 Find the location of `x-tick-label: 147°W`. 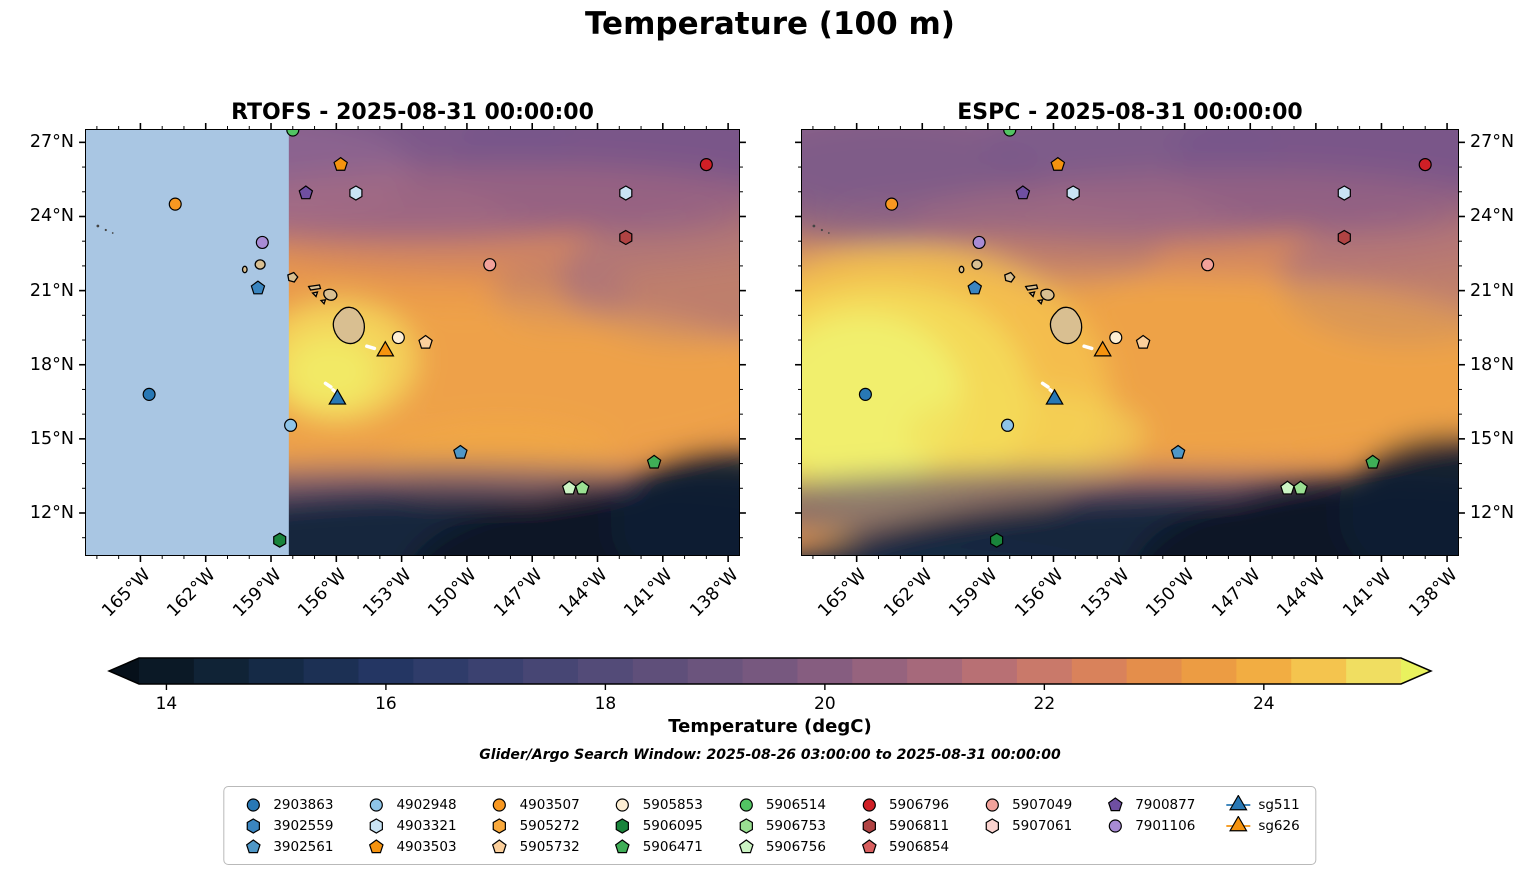

x-tick-label: 147°W is located at coordinates (518, 593).